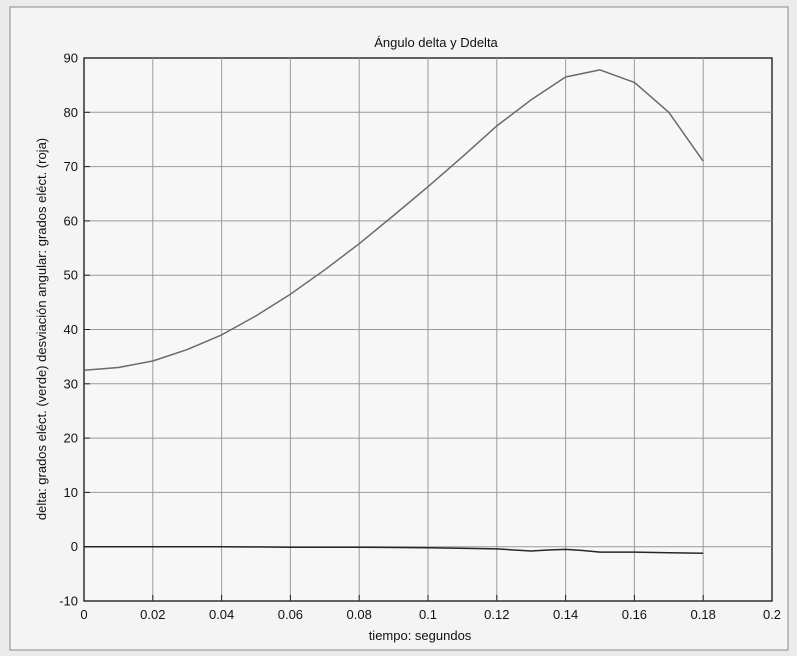  What do you see at coordinates (71, 220) in the screenshot?
I see `y-tick-label: 60` at bounding box center [71, 220].